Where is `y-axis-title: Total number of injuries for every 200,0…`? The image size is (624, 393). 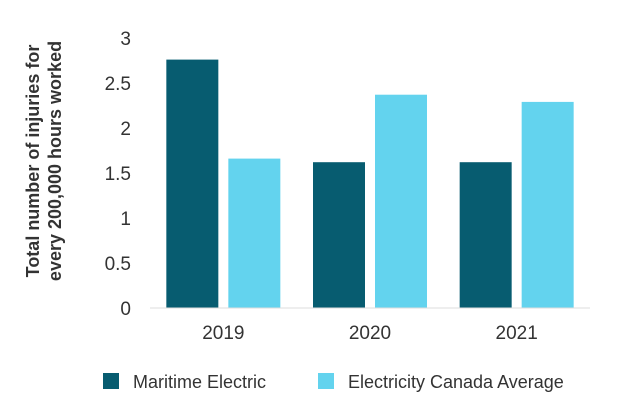
y-axis-title: Total number of injuries for every 200,0… is located at coordinates (44, 161).